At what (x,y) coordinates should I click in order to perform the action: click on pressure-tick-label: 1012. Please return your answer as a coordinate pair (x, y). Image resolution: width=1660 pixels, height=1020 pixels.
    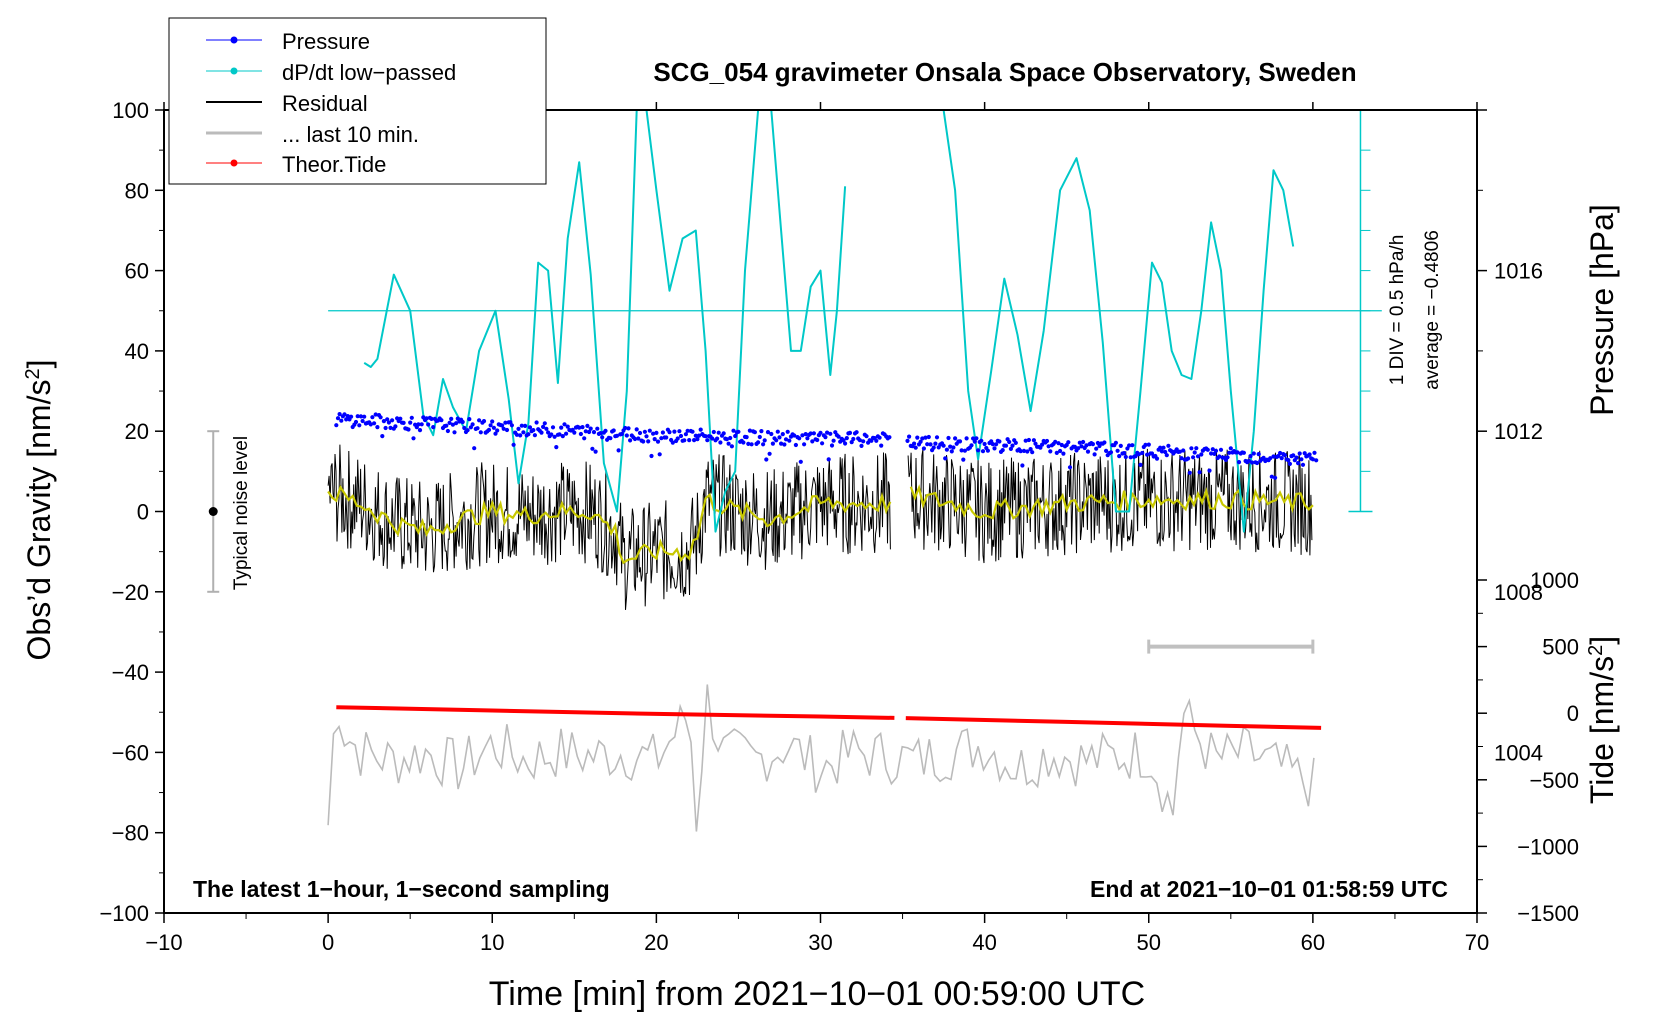
    Looking at the image, I should click on (1518, 431).